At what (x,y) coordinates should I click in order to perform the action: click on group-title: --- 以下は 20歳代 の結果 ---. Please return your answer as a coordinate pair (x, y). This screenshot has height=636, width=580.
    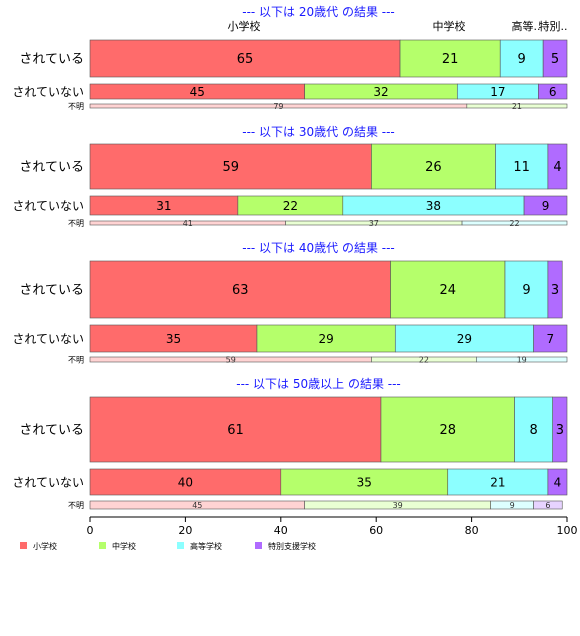
    Looking at the image, I should click on (318, 12).